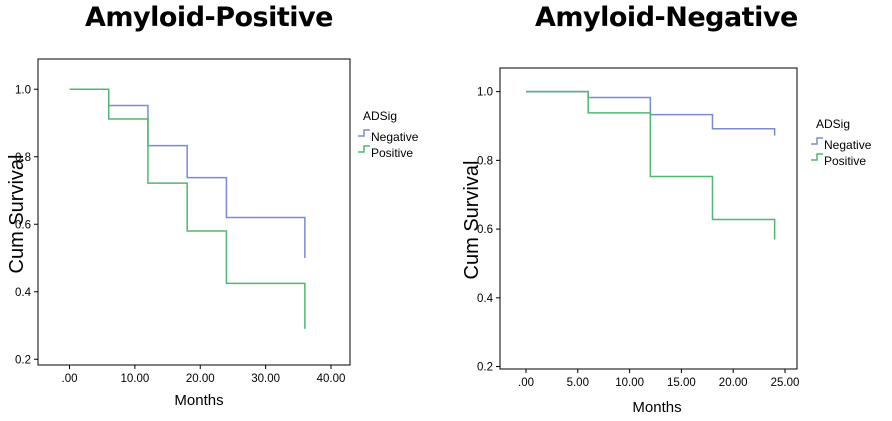 Image resolution: width=892 pixels, height=421 pixels. I want to click on chart-title-amyloid-positive: Amyloid-Positive, so click(209, 17).